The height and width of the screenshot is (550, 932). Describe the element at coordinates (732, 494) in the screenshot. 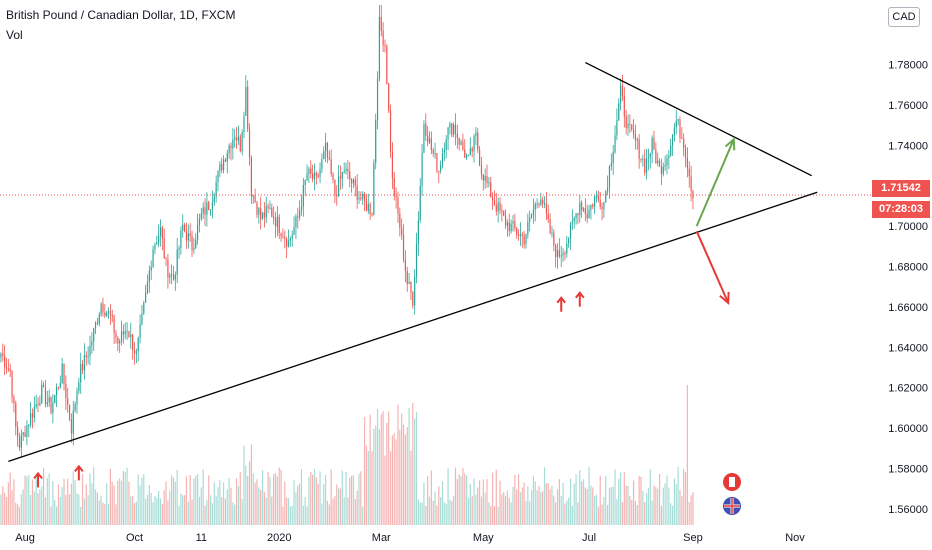

I see `flag-icons` at that location.